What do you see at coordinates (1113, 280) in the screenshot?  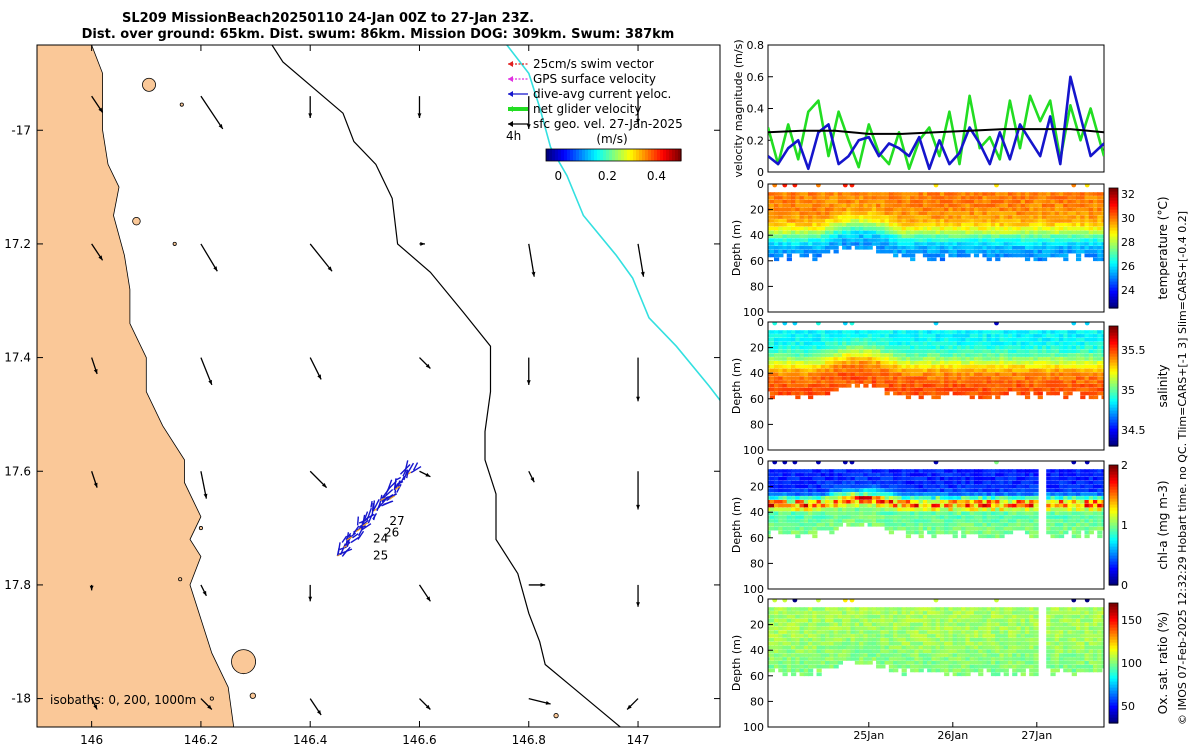 I see `section-colorbar-cell` at bounding box center [1113, 280].